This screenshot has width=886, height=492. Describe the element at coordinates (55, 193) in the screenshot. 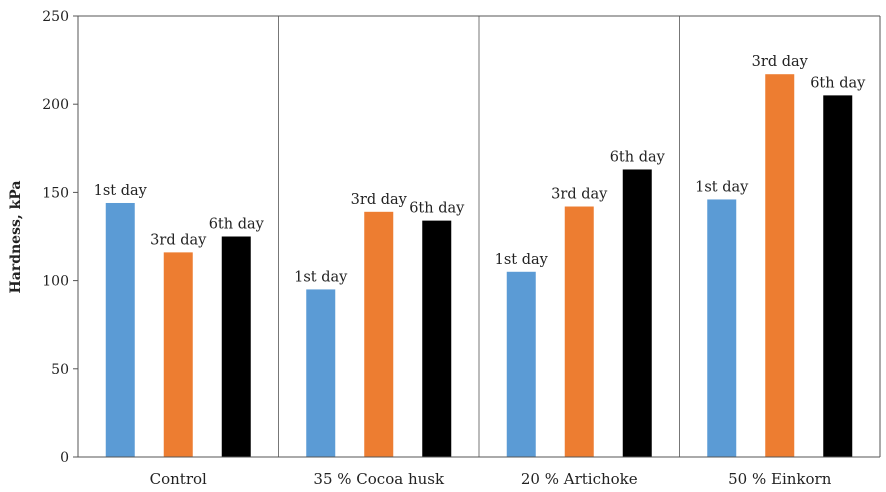

I see `y-tick-label: 150` at that location.